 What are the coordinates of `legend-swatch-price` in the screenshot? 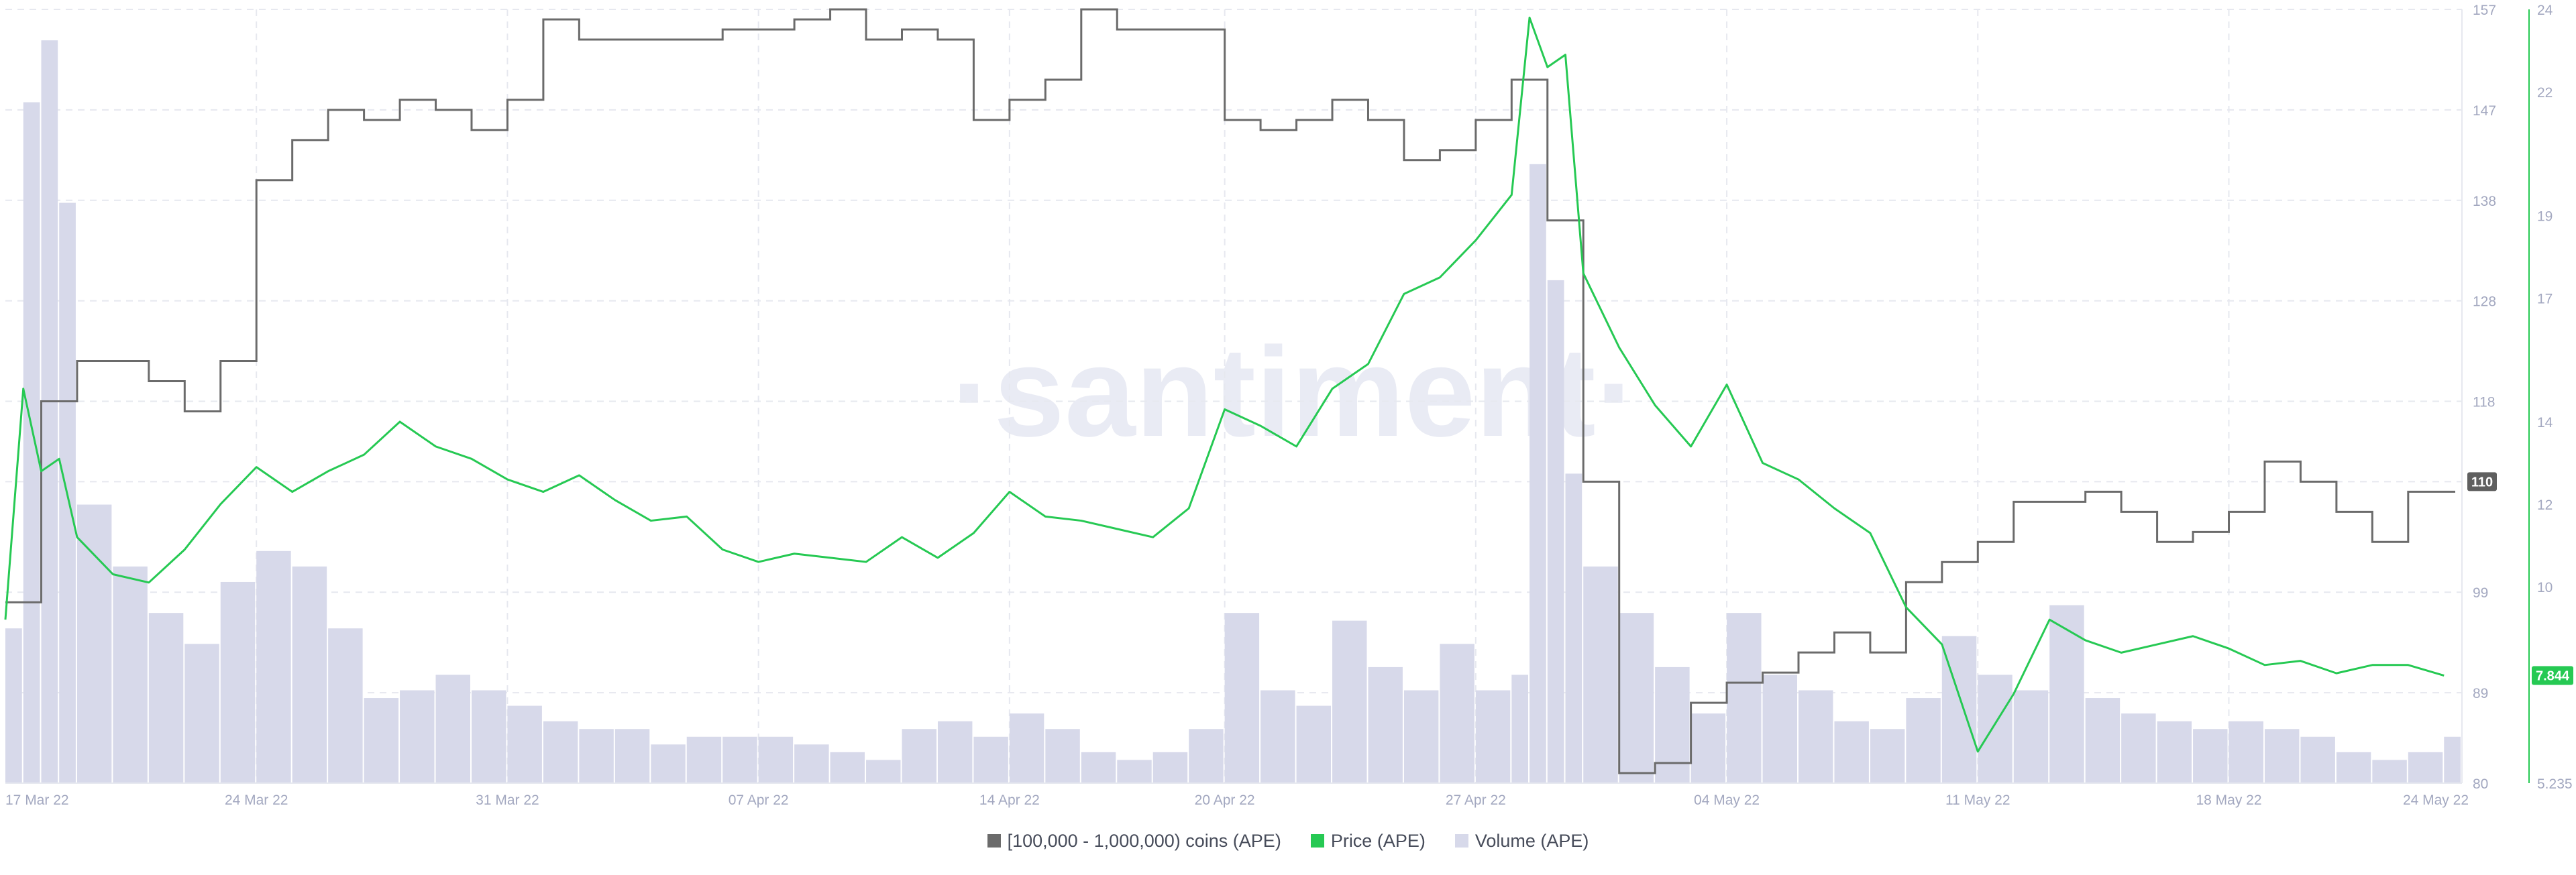 It's located at (1317, 841).